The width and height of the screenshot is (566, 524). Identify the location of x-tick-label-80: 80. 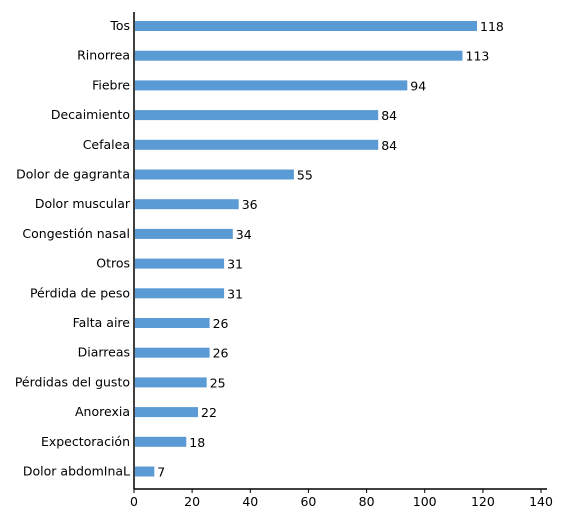
(367, 501).